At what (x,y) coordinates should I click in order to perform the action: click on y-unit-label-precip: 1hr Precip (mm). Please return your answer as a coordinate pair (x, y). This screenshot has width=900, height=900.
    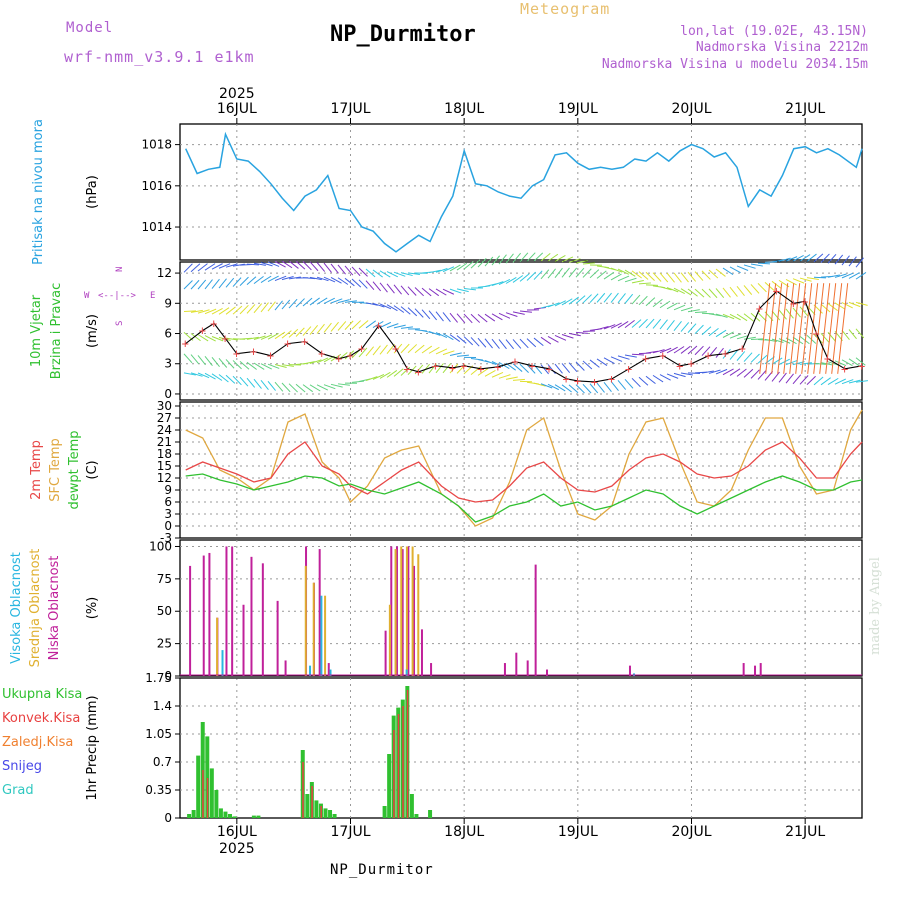
    Looking at the image, I should click on (92, 747).